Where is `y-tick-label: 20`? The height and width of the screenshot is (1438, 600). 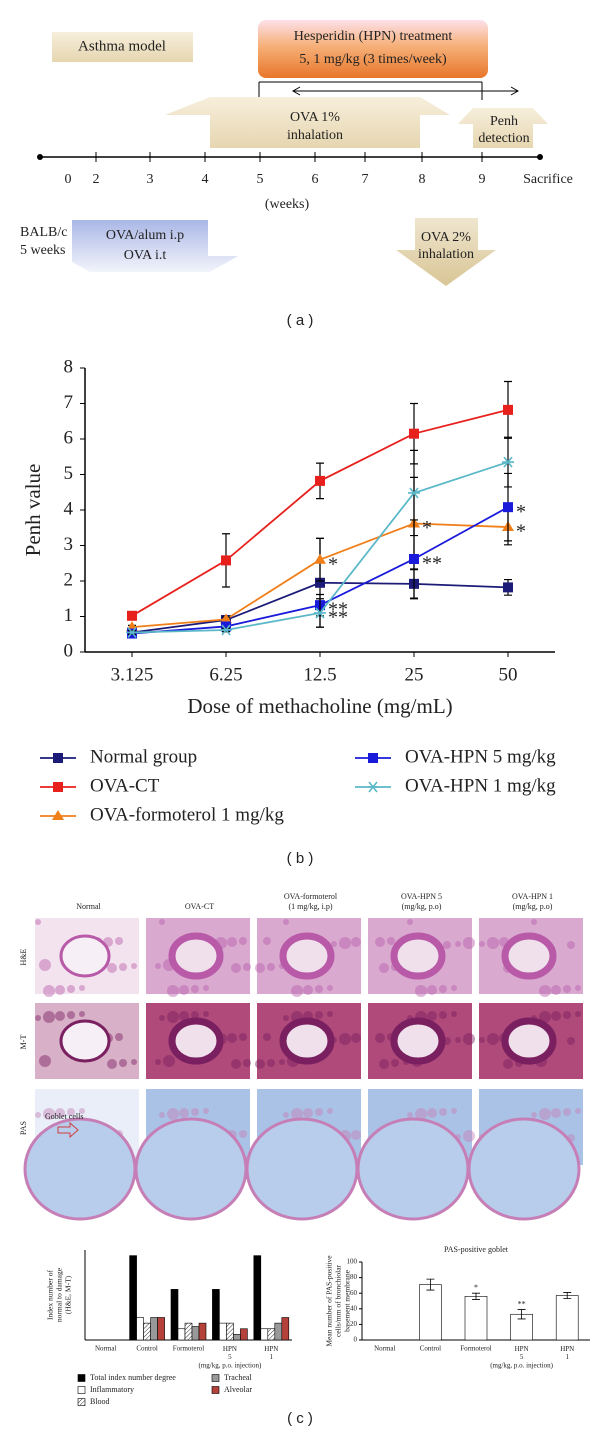 y-tick-label: 20 is located at coordinates (354, 1324).